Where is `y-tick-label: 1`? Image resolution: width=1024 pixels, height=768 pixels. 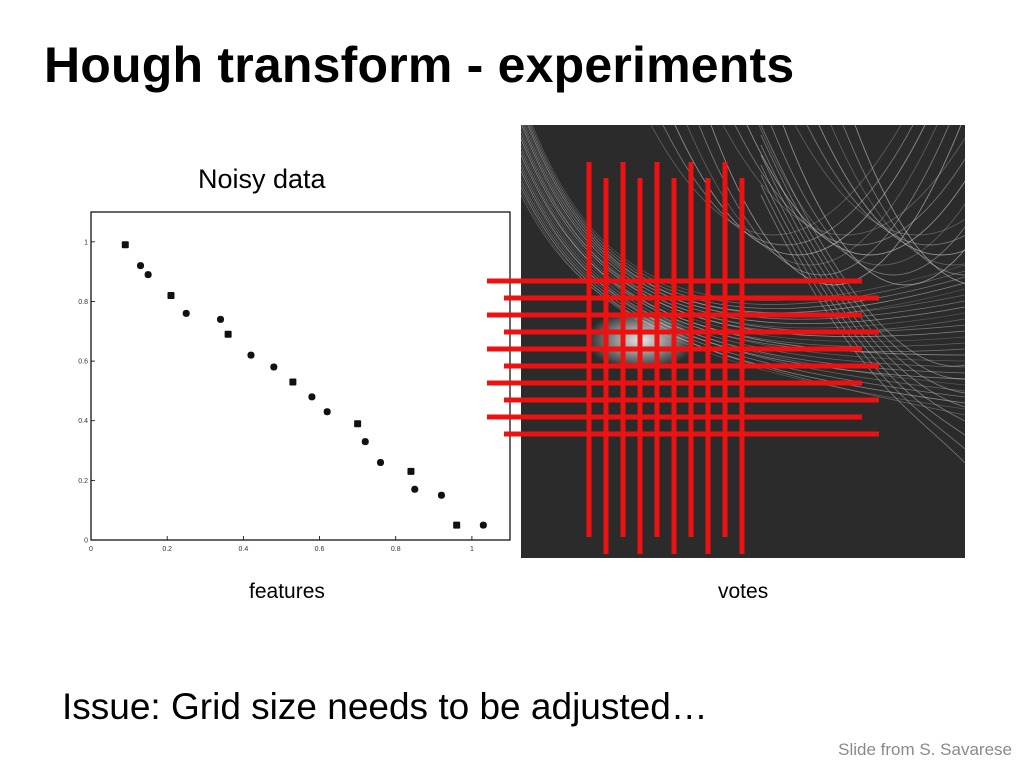
y-tick-label: 1 is located at coordinates (86, 242).